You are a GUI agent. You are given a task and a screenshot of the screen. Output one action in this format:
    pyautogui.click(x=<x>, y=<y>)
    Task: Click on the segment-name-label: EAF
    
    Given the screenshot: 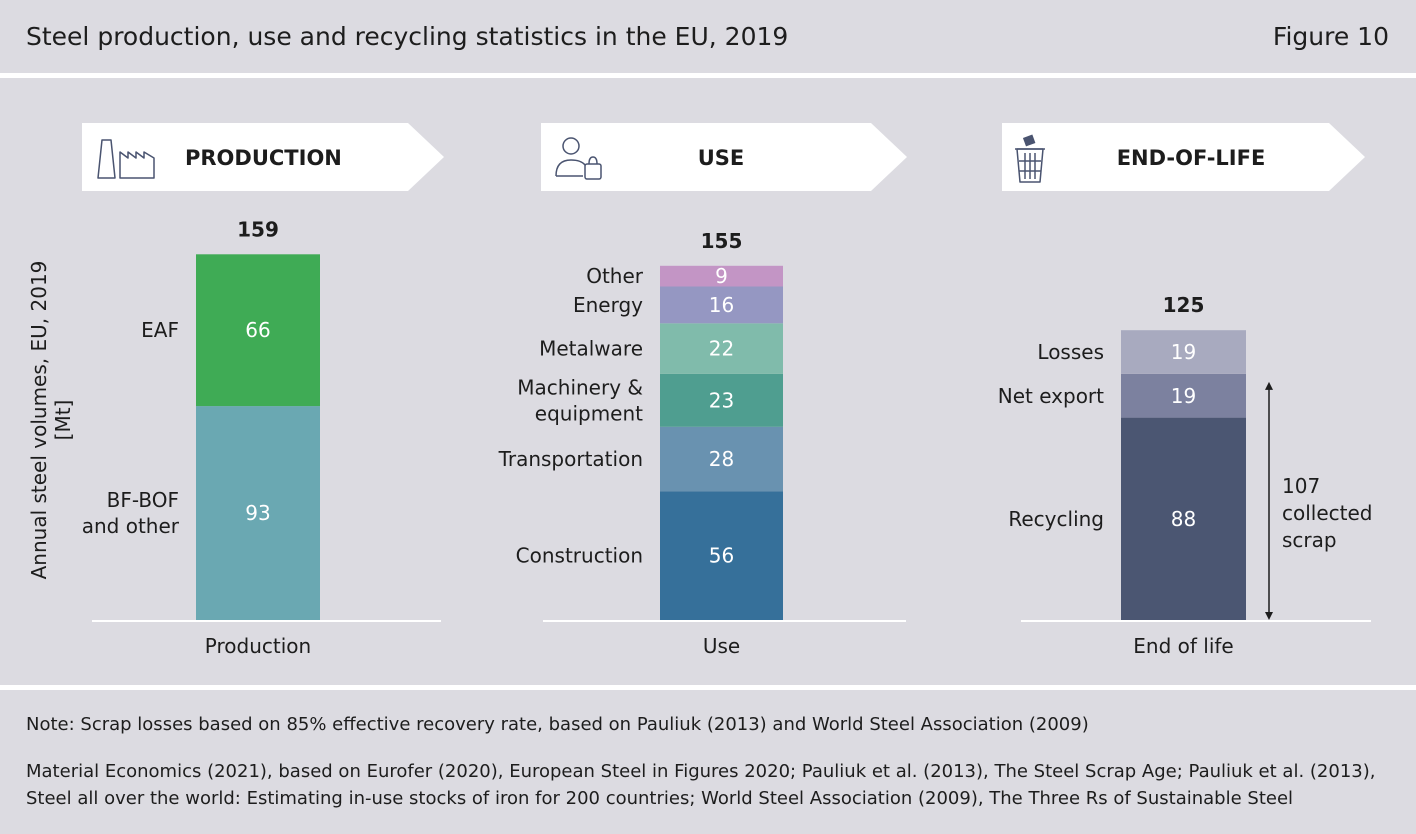 What is the action you would take?
    pyautogui.click(x=160, y=330)
    